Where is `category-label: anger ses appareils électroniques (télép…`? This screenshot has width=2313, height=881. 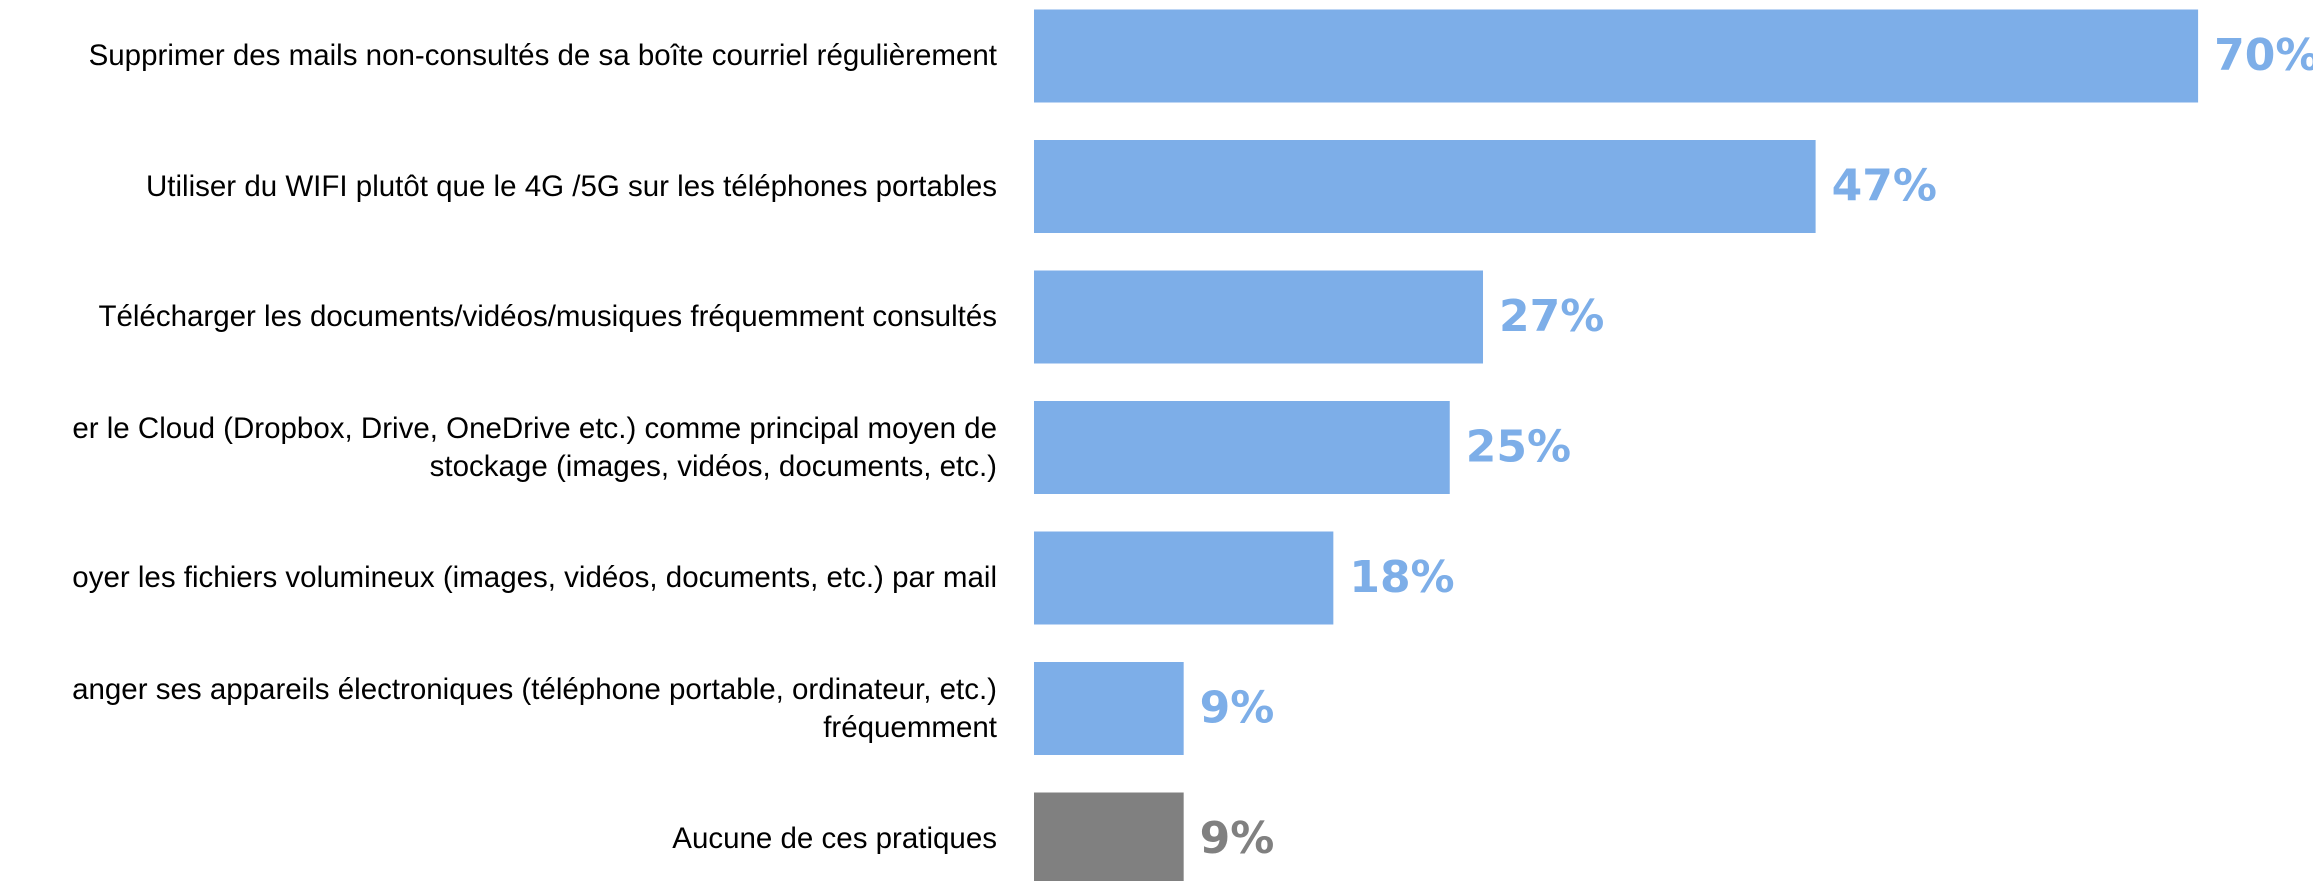 category-label: anger ses appareils électroniques (télép… is located at coordinates (534, 708).